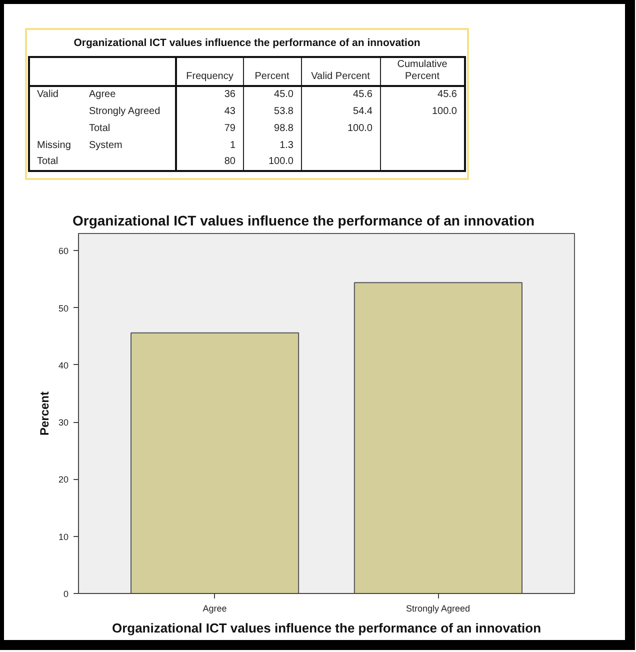 This screenshot has height=652, width=636. I want to click on text: 79, so click(209, 128).